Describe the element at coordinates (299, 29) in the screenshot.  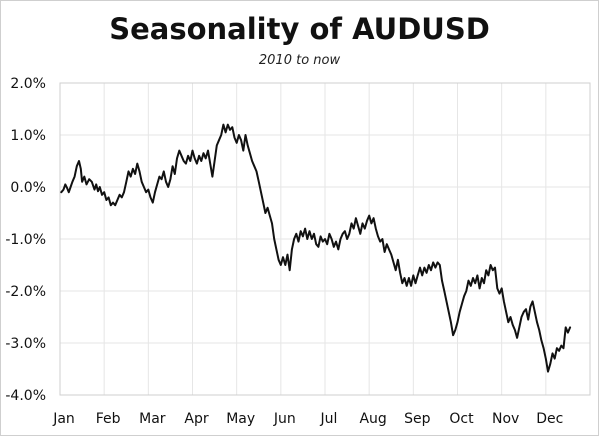
I see `chart-title: Seasonality of AUDUSD` at that location.